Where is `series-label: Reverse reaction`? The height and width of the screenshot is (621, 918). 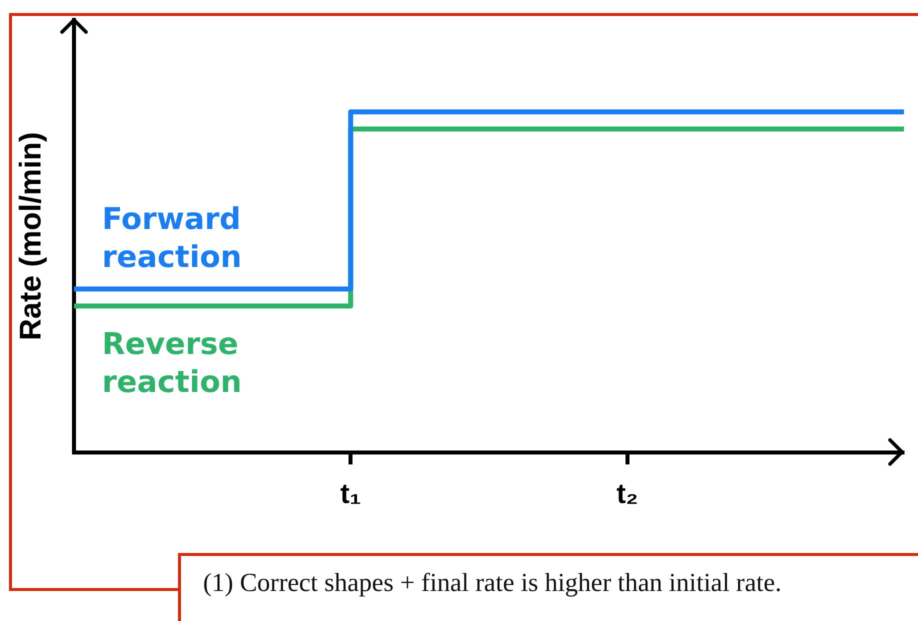 series-label: Reverse reaction is located at coordinates (172, 363).